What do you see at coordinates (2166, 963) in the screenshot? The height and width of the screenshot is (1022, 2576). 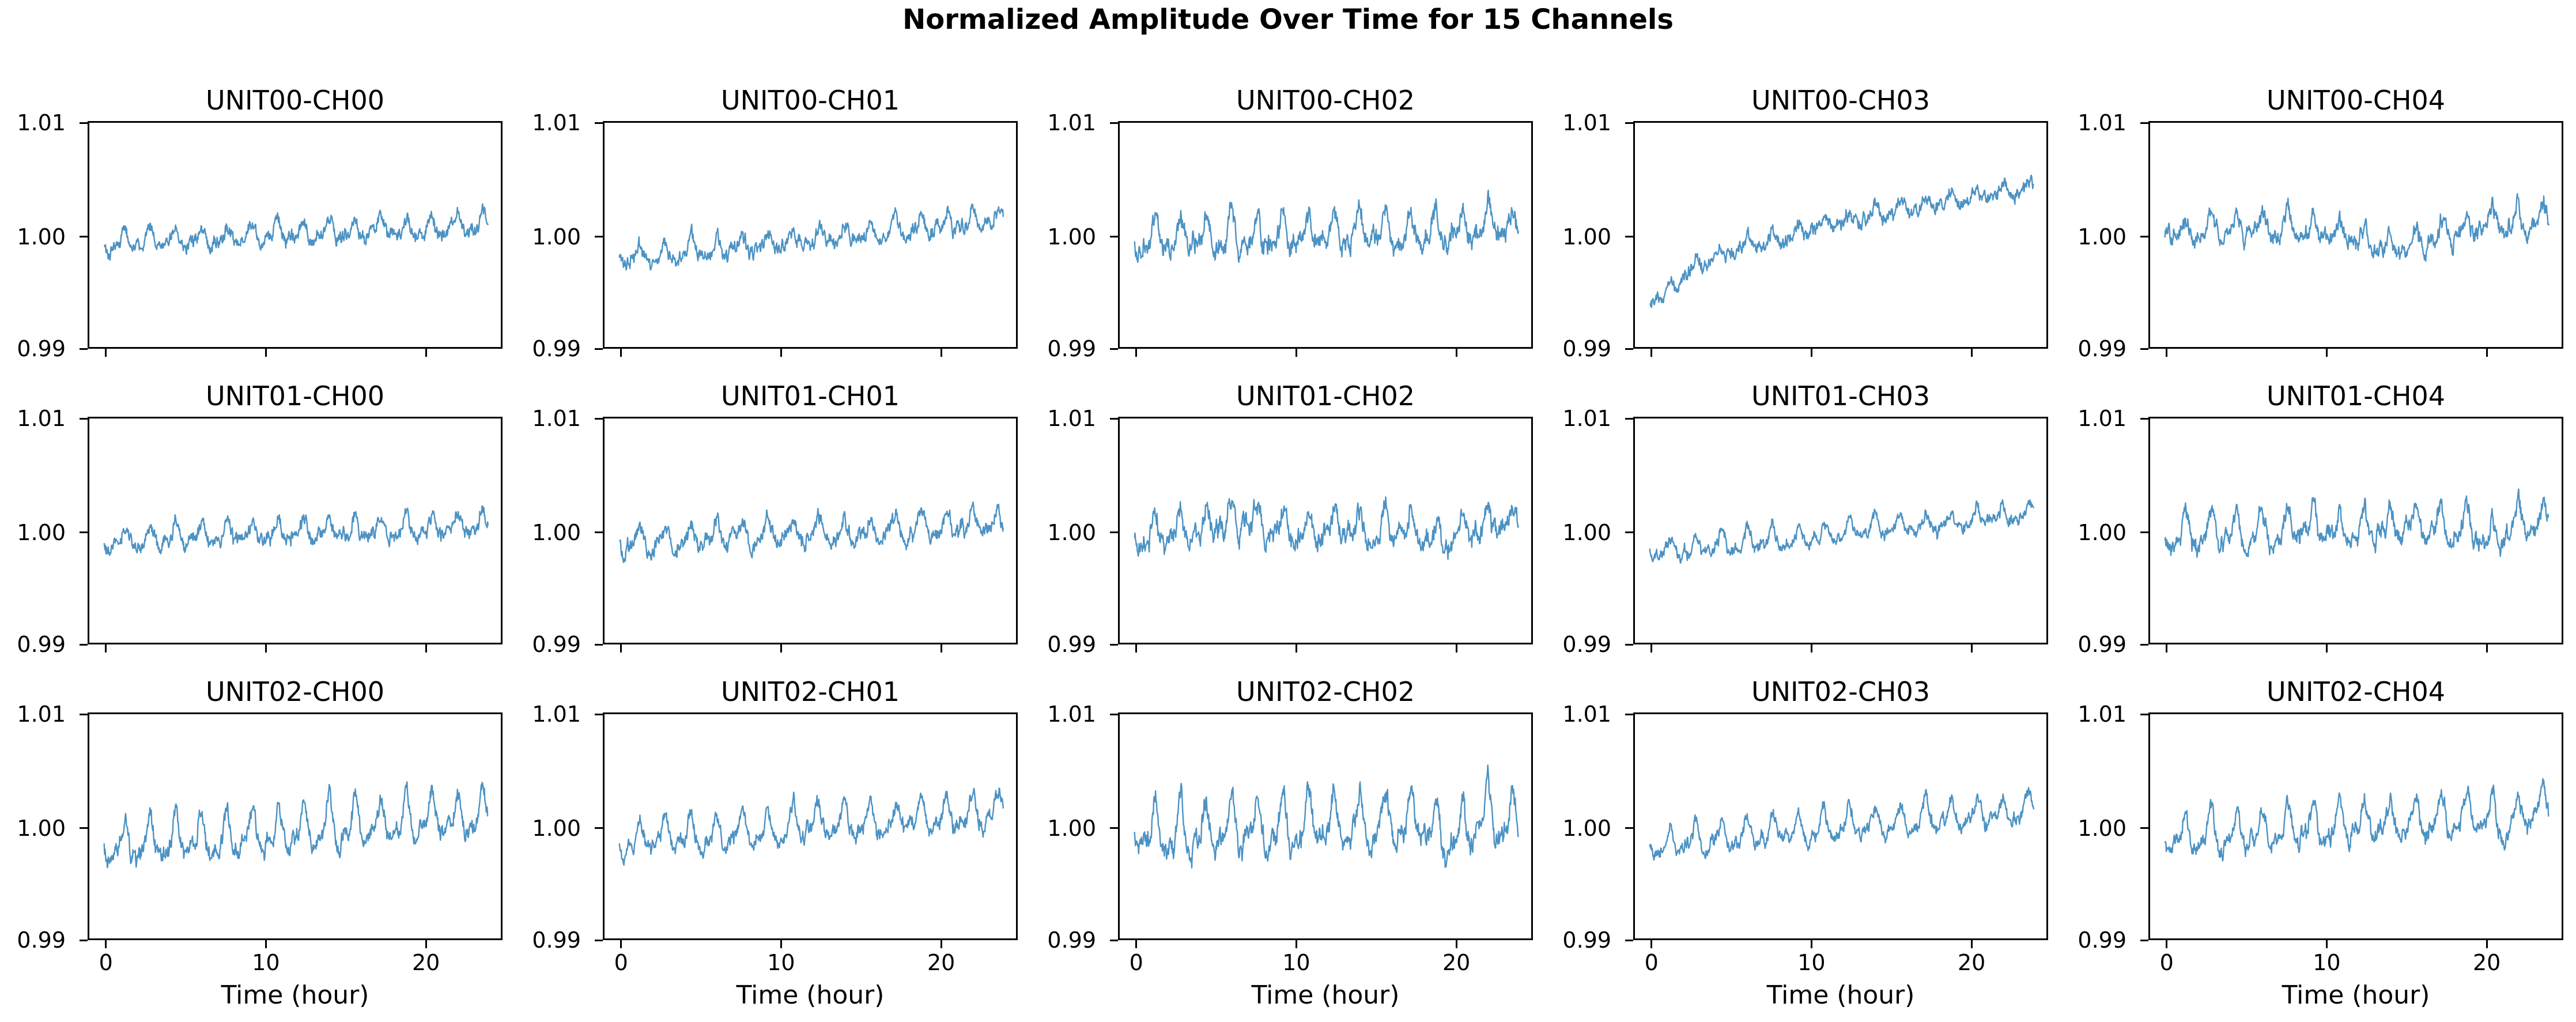 I see `x-tick-label: 0` at bounding box center [2166, 963].